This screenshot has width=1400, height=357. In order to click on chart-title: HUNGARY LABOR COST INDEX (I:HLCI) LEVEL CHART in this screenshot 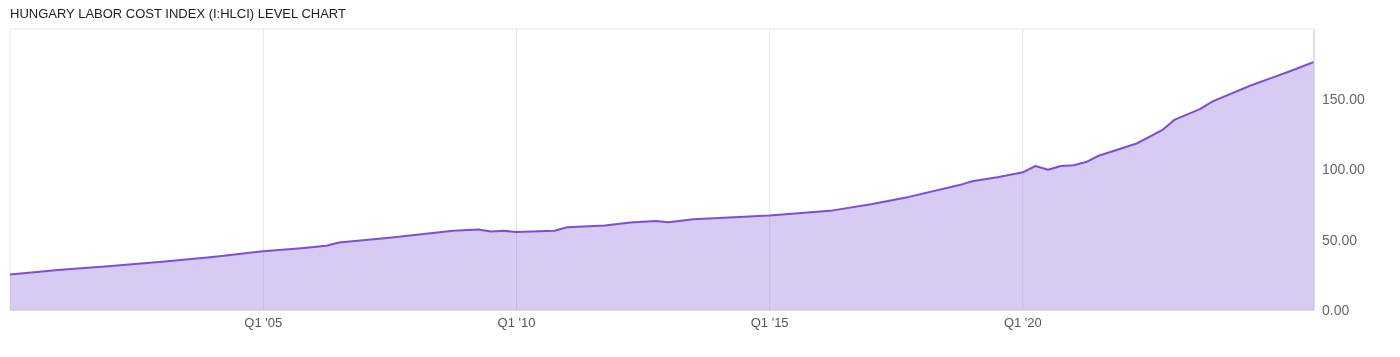, I will do `click(178, 14)`.